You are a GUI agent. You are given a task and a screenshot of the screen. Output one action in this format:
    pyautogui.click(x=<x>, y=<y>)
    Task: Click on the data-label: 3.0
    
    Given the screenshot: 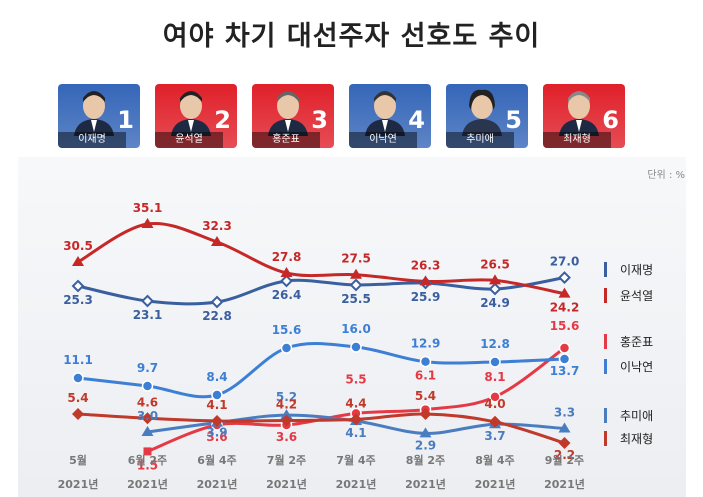 What is the action you would take?
    pyautogui.click(x=147, y=416)
    